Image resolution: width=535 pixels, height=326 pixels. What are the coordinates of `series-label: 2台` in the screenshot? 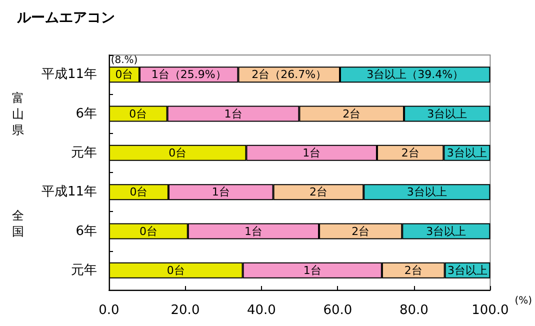 It's located at (351, 113).